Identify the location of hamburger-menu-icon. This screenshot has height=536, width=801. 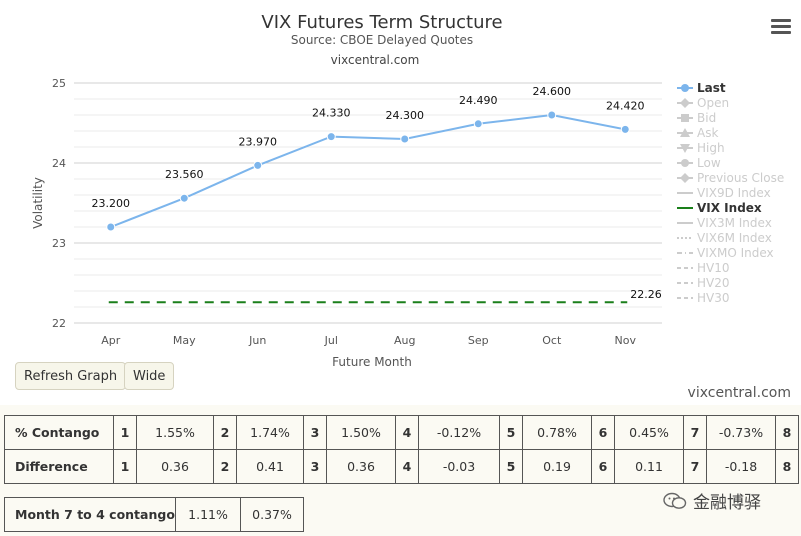
(781, 27).